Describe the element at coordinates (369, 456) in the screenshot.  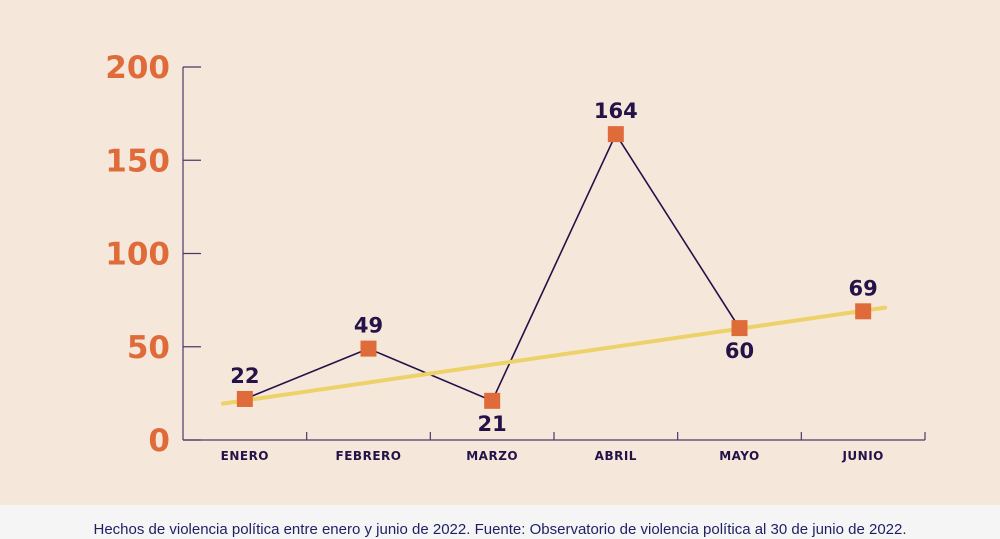
I see `x-tick-label-febrero: FEBRERO` at that location.